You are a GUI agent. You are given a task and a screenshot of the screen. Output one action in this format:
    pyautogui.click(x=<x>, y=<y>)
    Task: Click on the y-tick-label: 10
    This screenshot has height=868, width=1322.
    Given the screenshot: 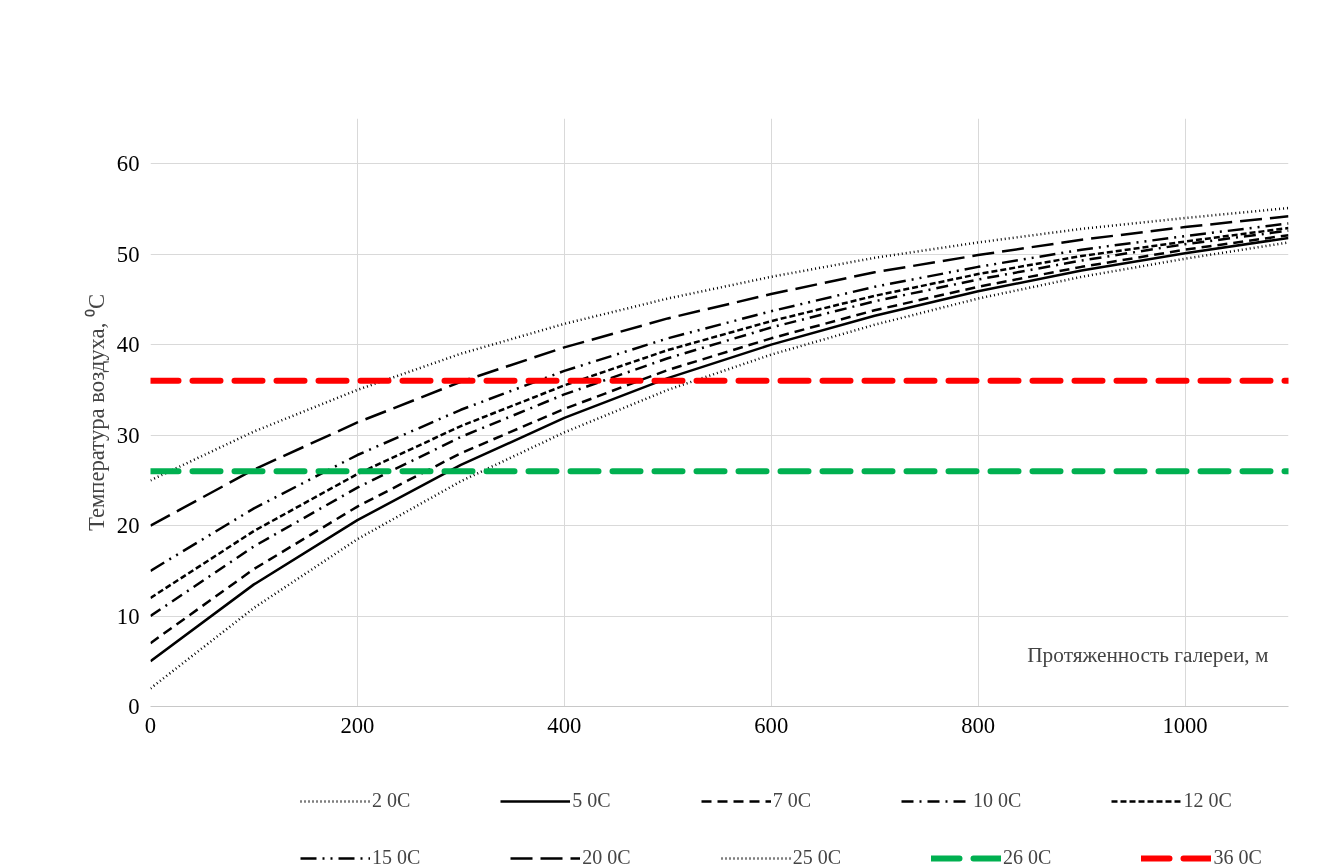 What is the action you would take?
    pyautogui.click(x=128, y=616)
    